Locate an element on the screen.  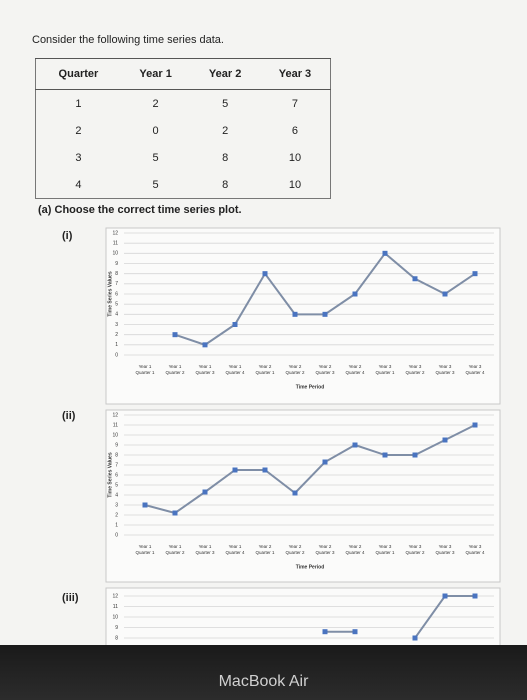
table-body: 1 2 5 7 2 0 2 6 3 5 8 10 4 5 8 10 is located at coordinates (183, 144).